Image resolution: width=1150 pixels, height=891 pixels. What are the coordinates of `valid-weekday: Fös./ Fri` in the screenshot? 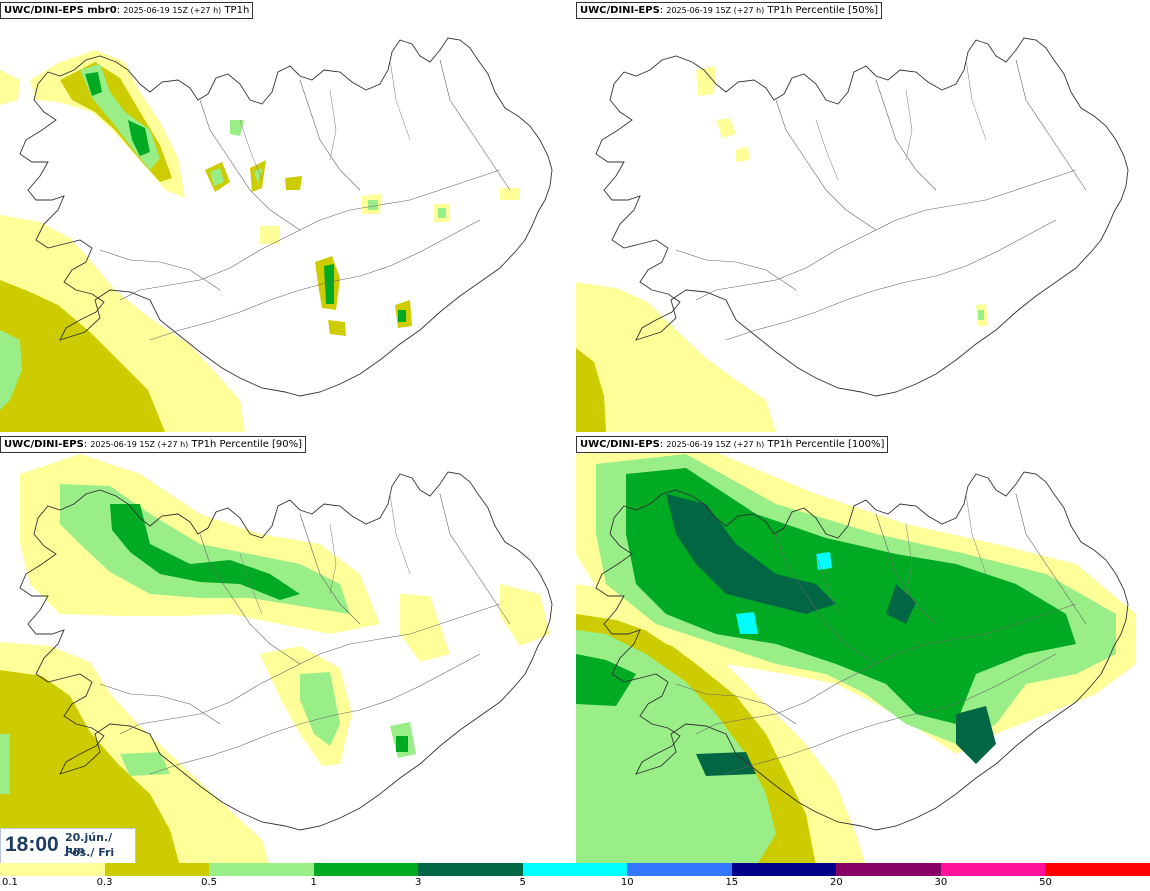 It's located at (90, 852).